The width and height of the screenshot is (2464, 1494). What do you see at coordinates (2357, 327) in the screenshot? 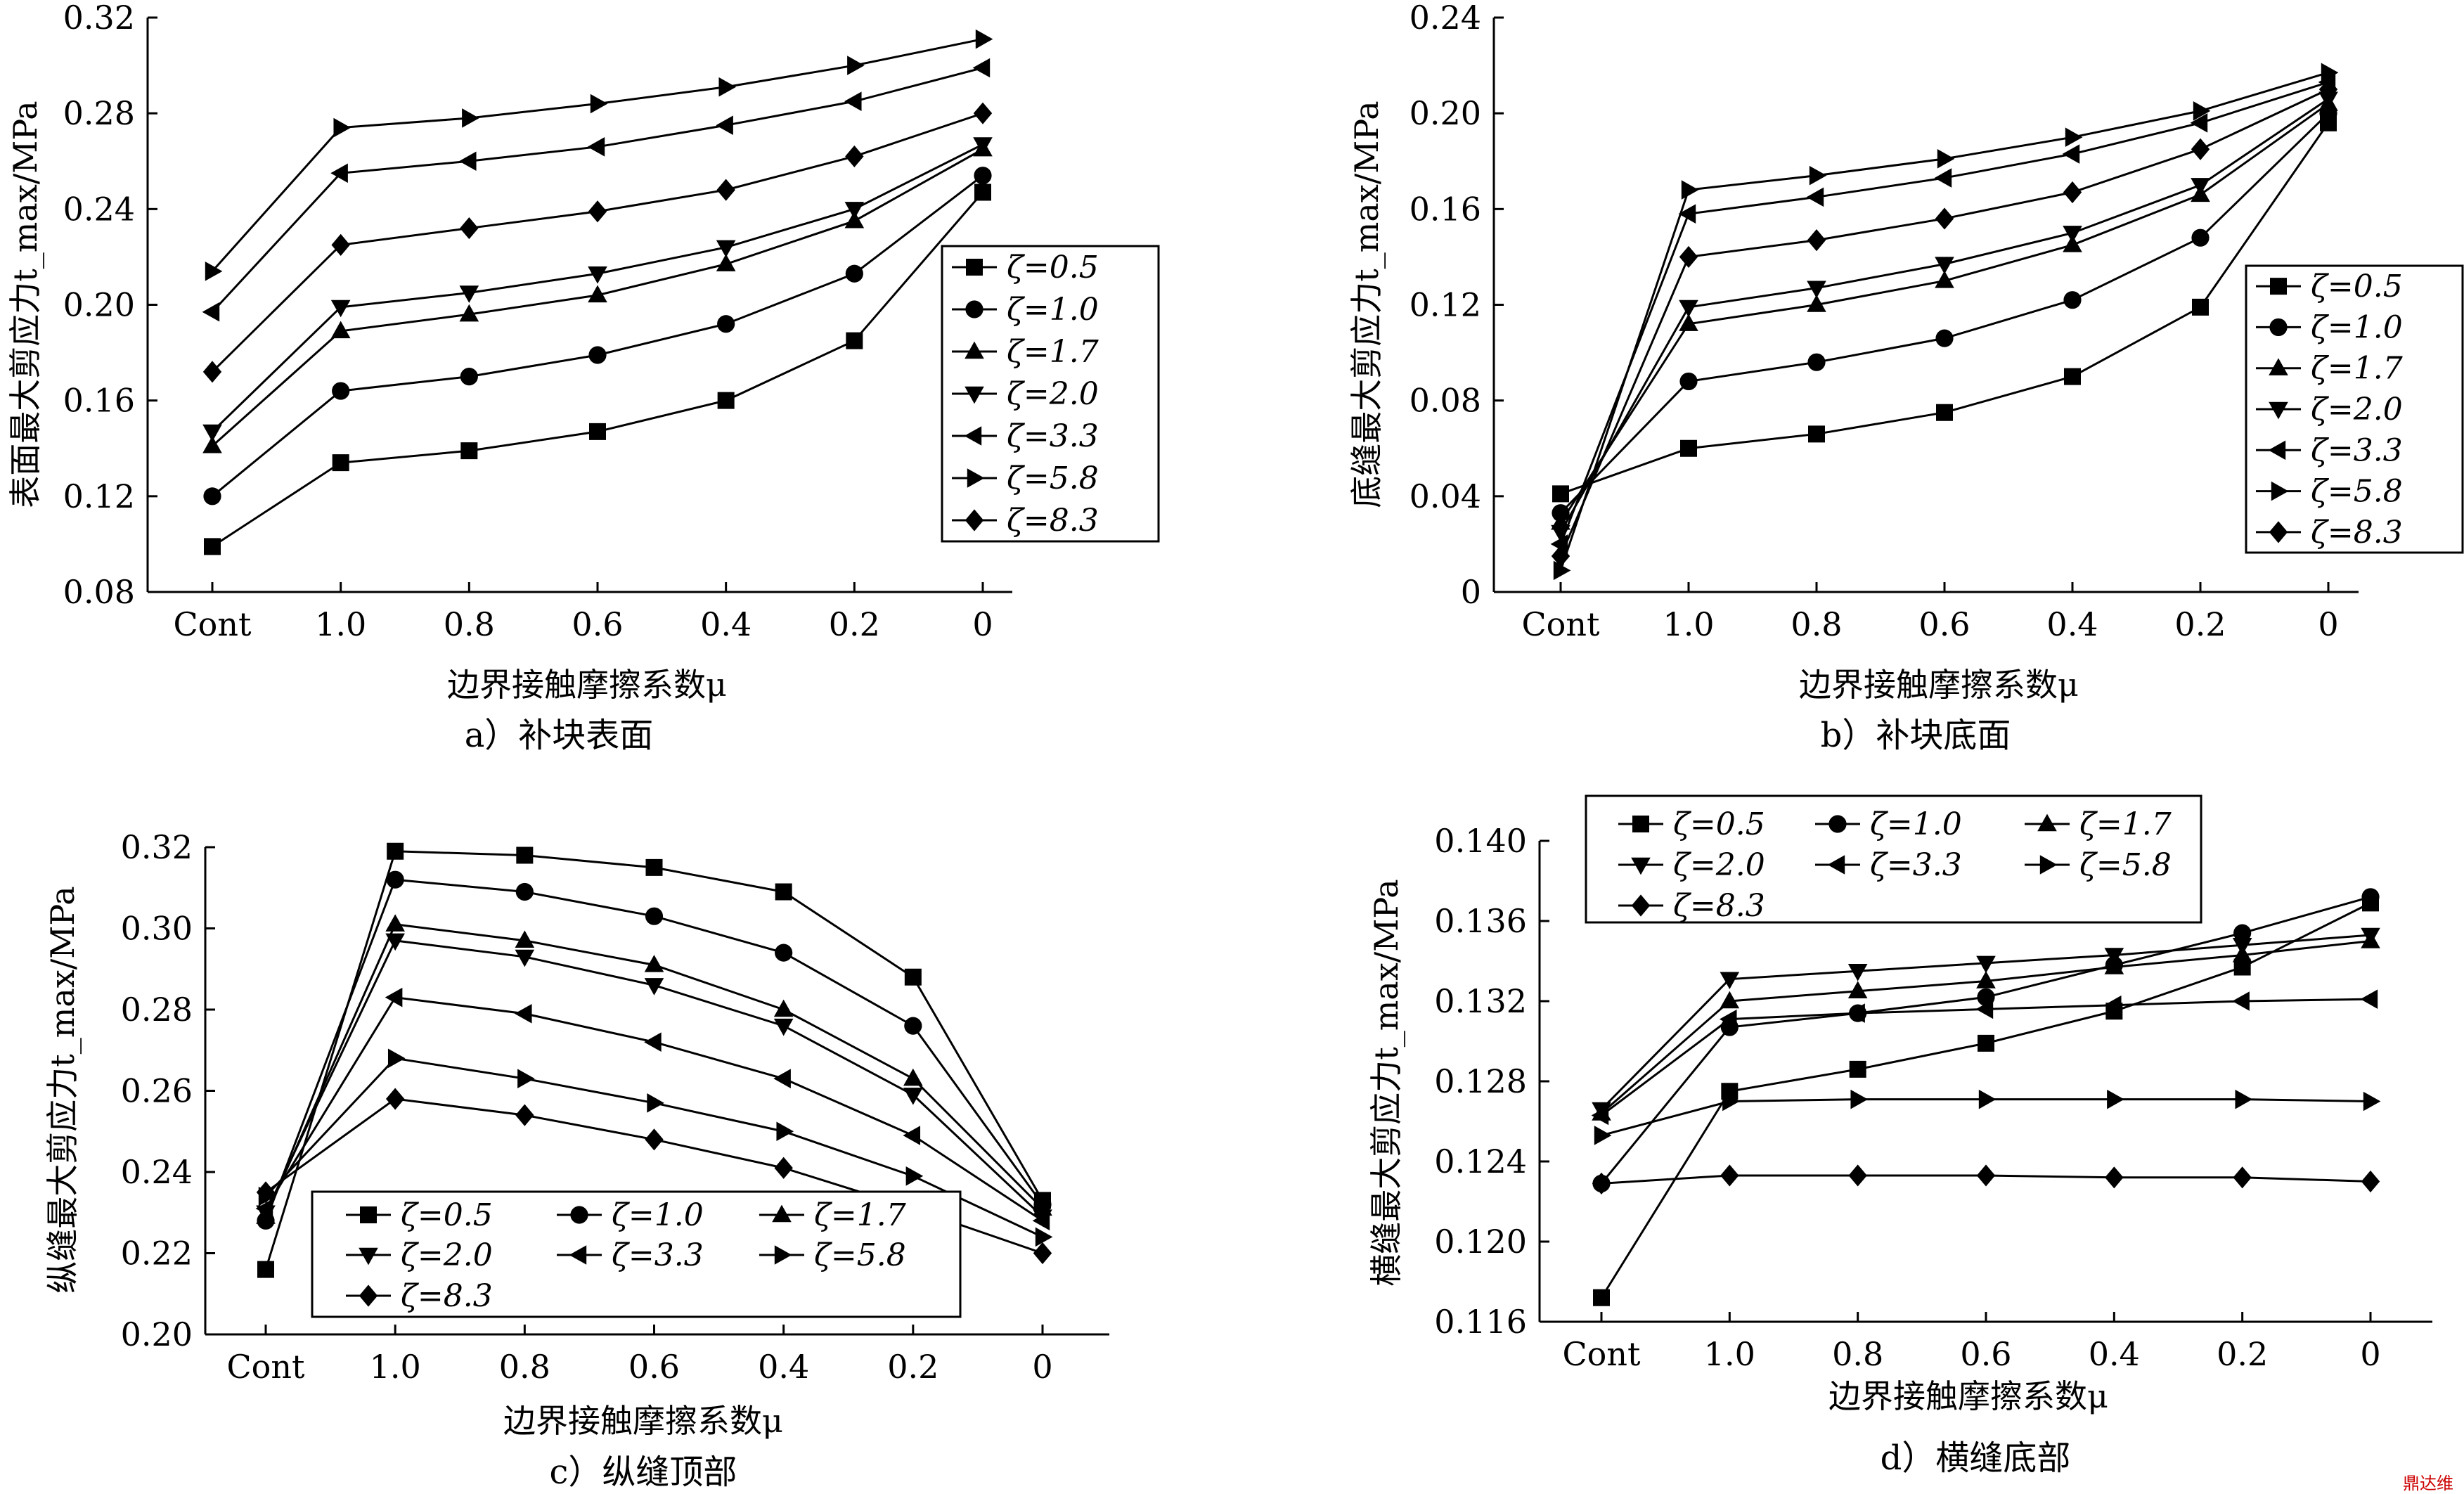
I see `legend-label-b: ζ=1.0` at bounding box center [2357, 327].